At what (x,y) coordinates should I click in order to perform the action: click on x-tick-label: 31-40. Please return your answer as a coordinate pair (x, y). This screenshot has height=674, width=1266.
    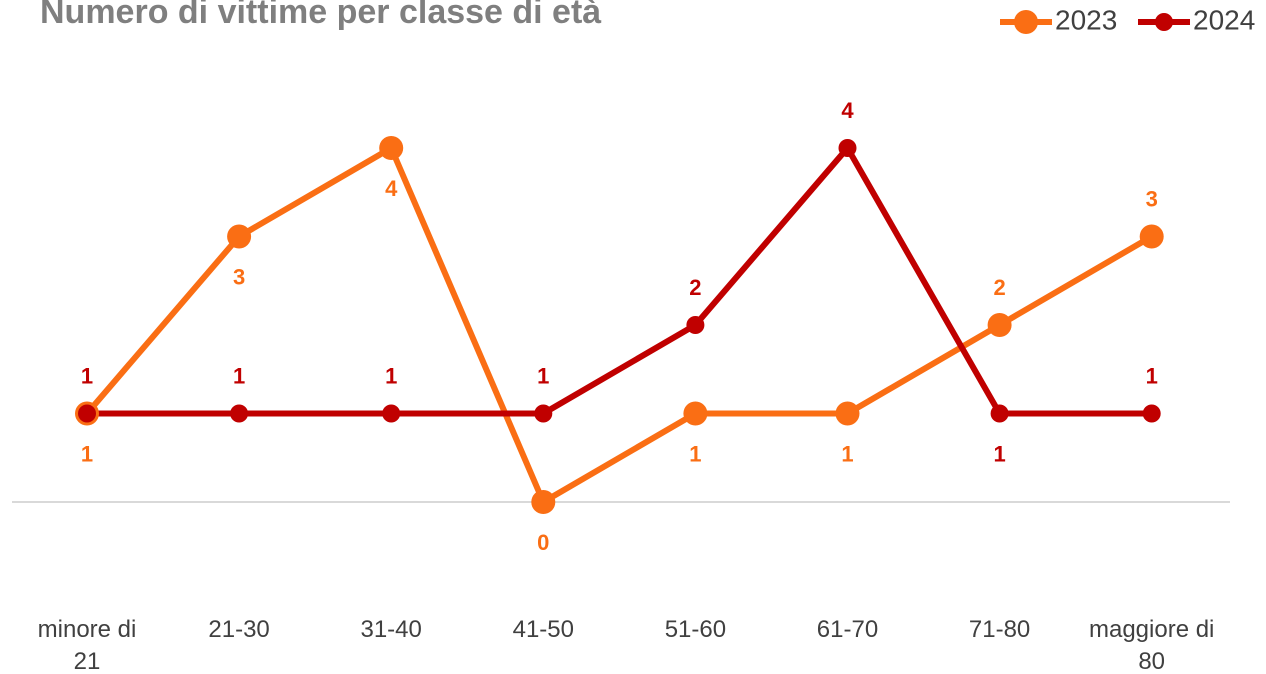
    Looking at the image, I should click on (391, 629).